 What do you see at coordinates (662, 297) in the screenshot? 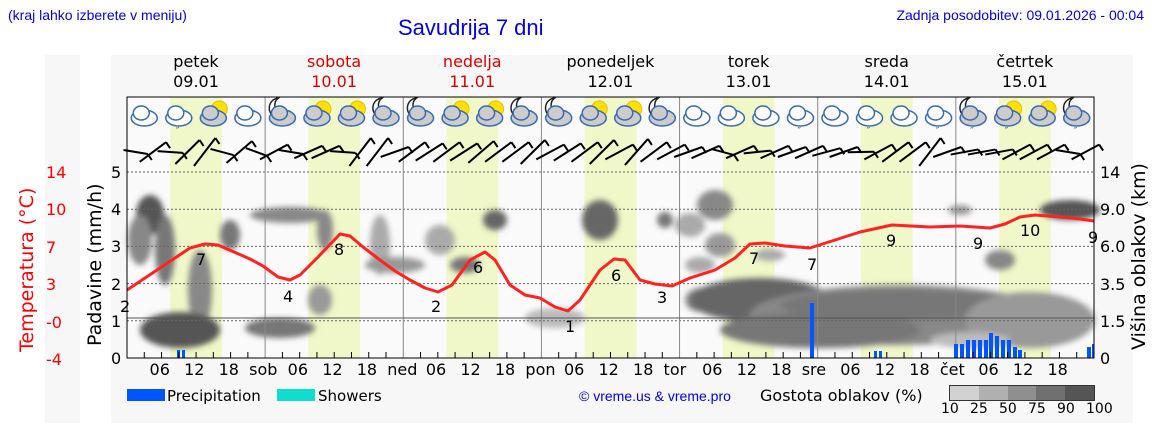
I see `svg-text: 3` at bounding box center [662, 297].